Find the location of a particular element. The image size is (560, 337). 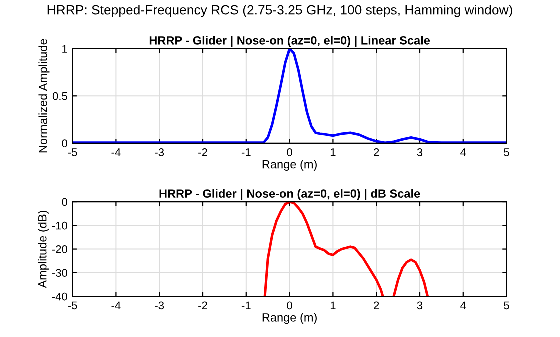

chart-title: HRRP - Glider | Nose-on (az=0, el=0) | Linear Scale is located at coordinates (290, 42).